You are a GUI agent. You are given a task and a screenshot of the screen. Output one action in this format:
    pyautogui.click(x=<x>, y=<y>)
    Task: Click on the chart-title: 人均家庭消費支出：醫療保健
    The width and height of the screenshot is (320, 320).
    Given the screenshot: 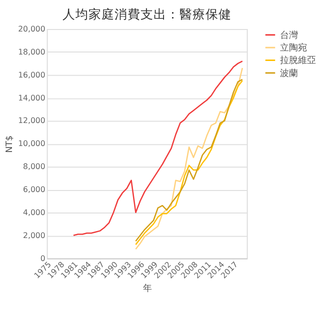 What is the action you would take?
    pyautogui.click(x=147, y=14)
    